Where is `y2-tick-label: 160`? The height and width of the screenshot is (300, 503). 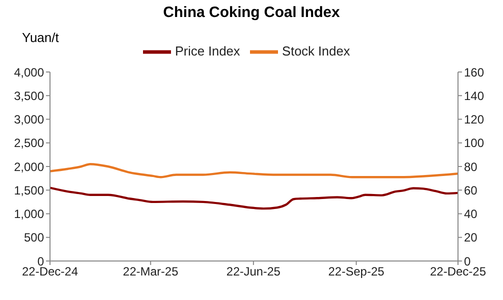
y2-tick-label: 160 is located at coordinates (474, 72).